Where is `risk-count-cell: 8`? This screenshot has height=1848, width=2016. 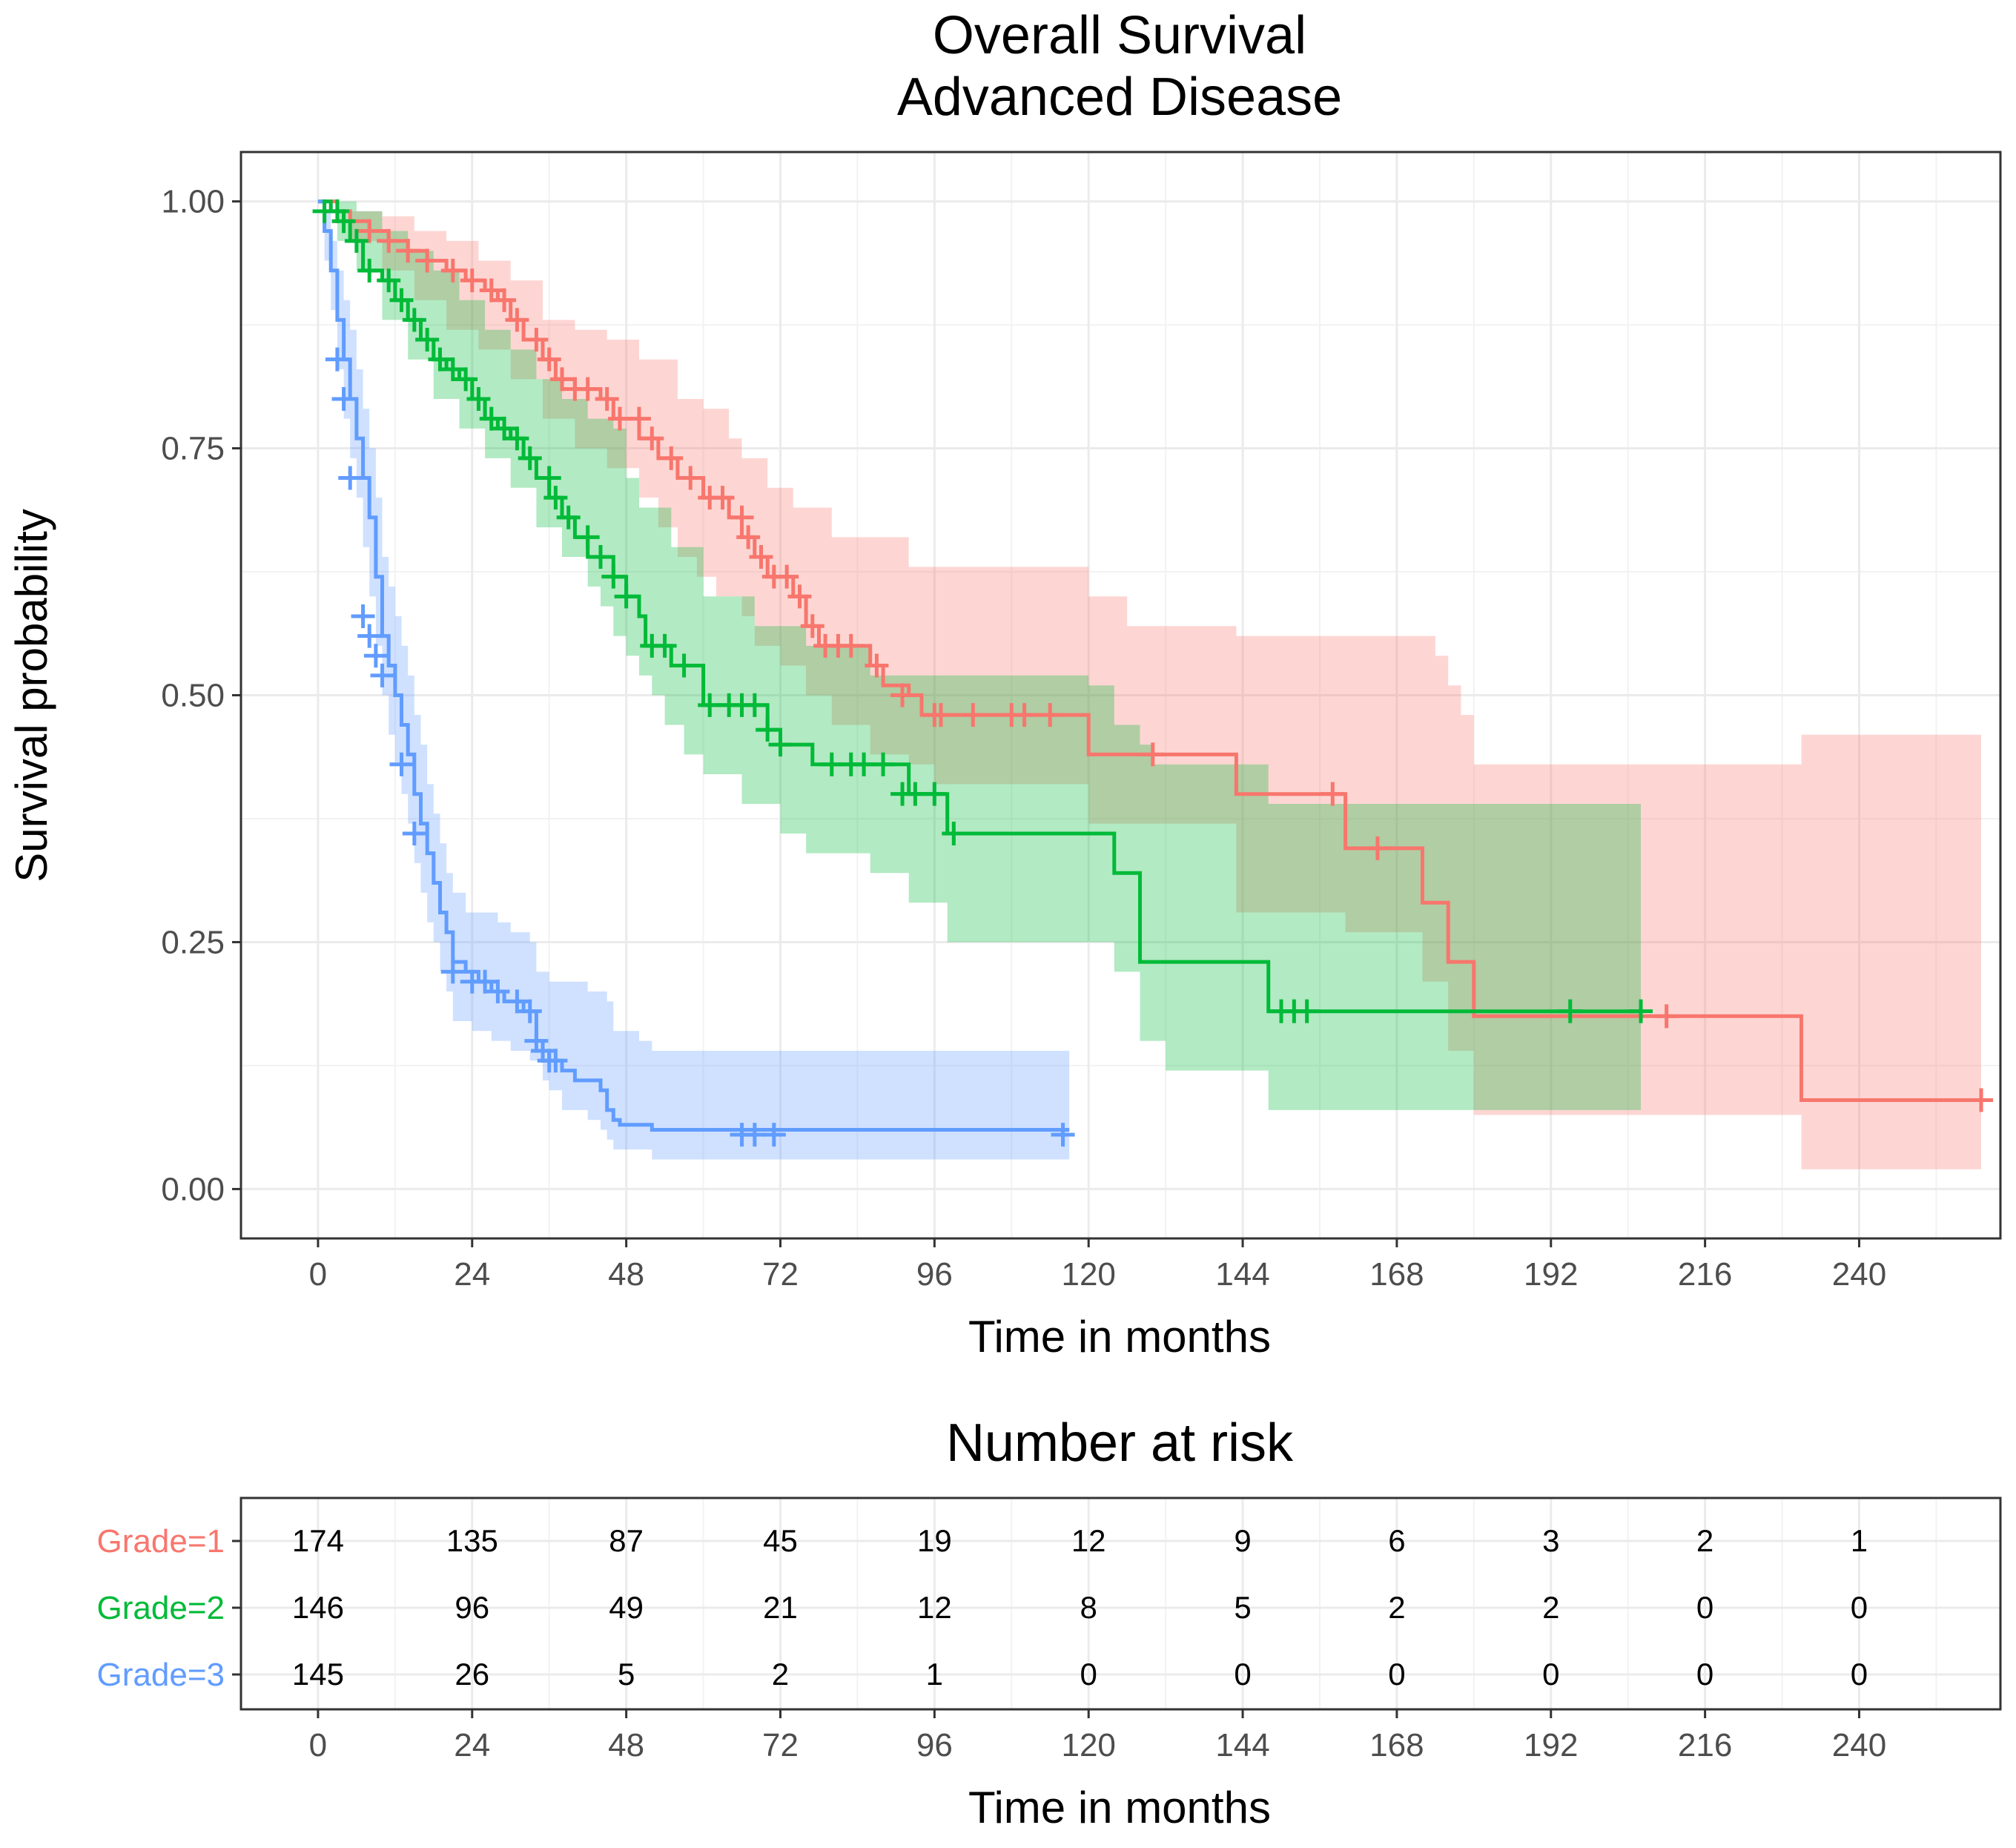
risk-count-cell: 8 is located at coordinates (1088, 1608).